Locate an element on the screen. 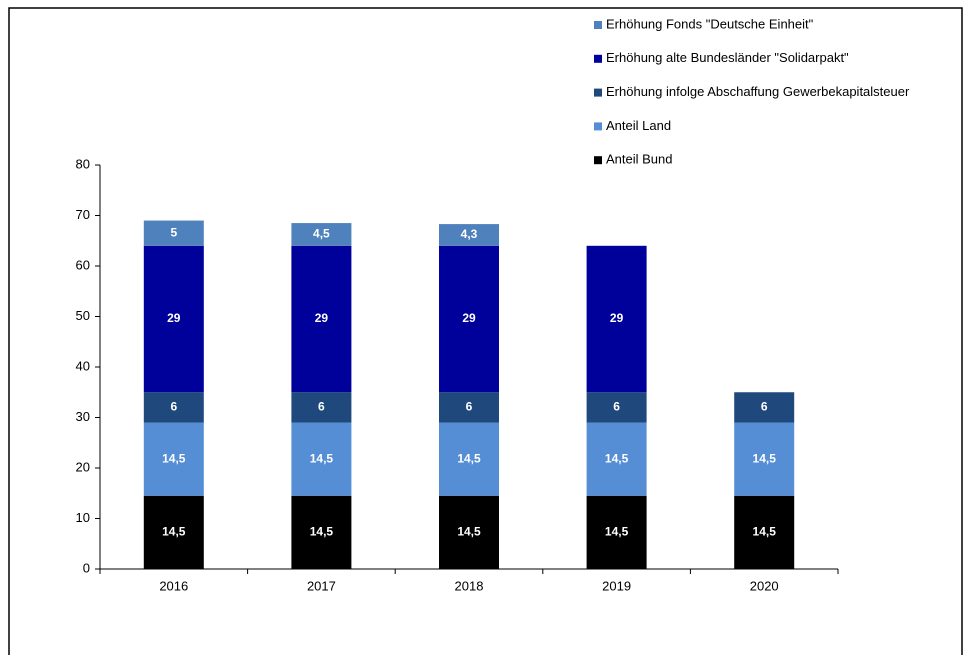 Image resolution: width=967 pixels, height=660 pixels. legend-label: Erhöhung Fonds "Deutsche Einheit" is located at coordinates (710, 23).